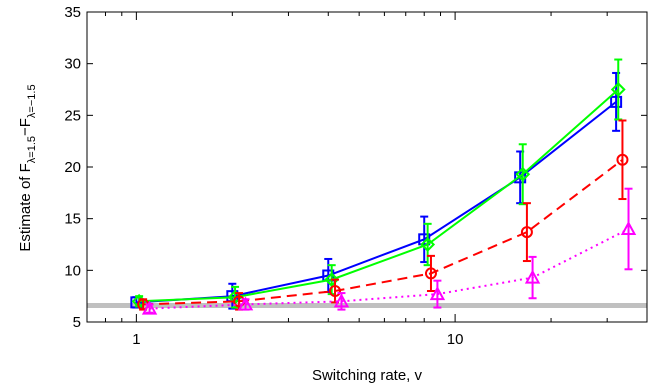  What do you see at coordinates (32, 149) in the screenshot?
I see `y-axis-label-sub1: λ=1.5` at bounding box center [32, 149].